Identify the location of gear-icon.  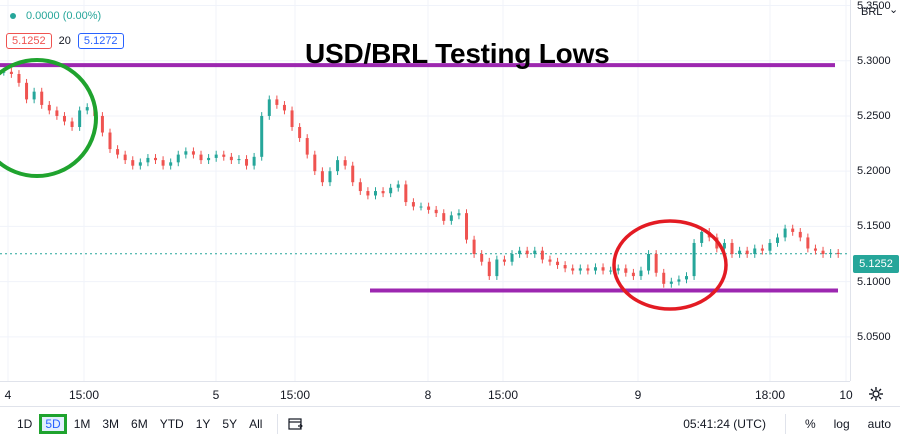
(876, 394).